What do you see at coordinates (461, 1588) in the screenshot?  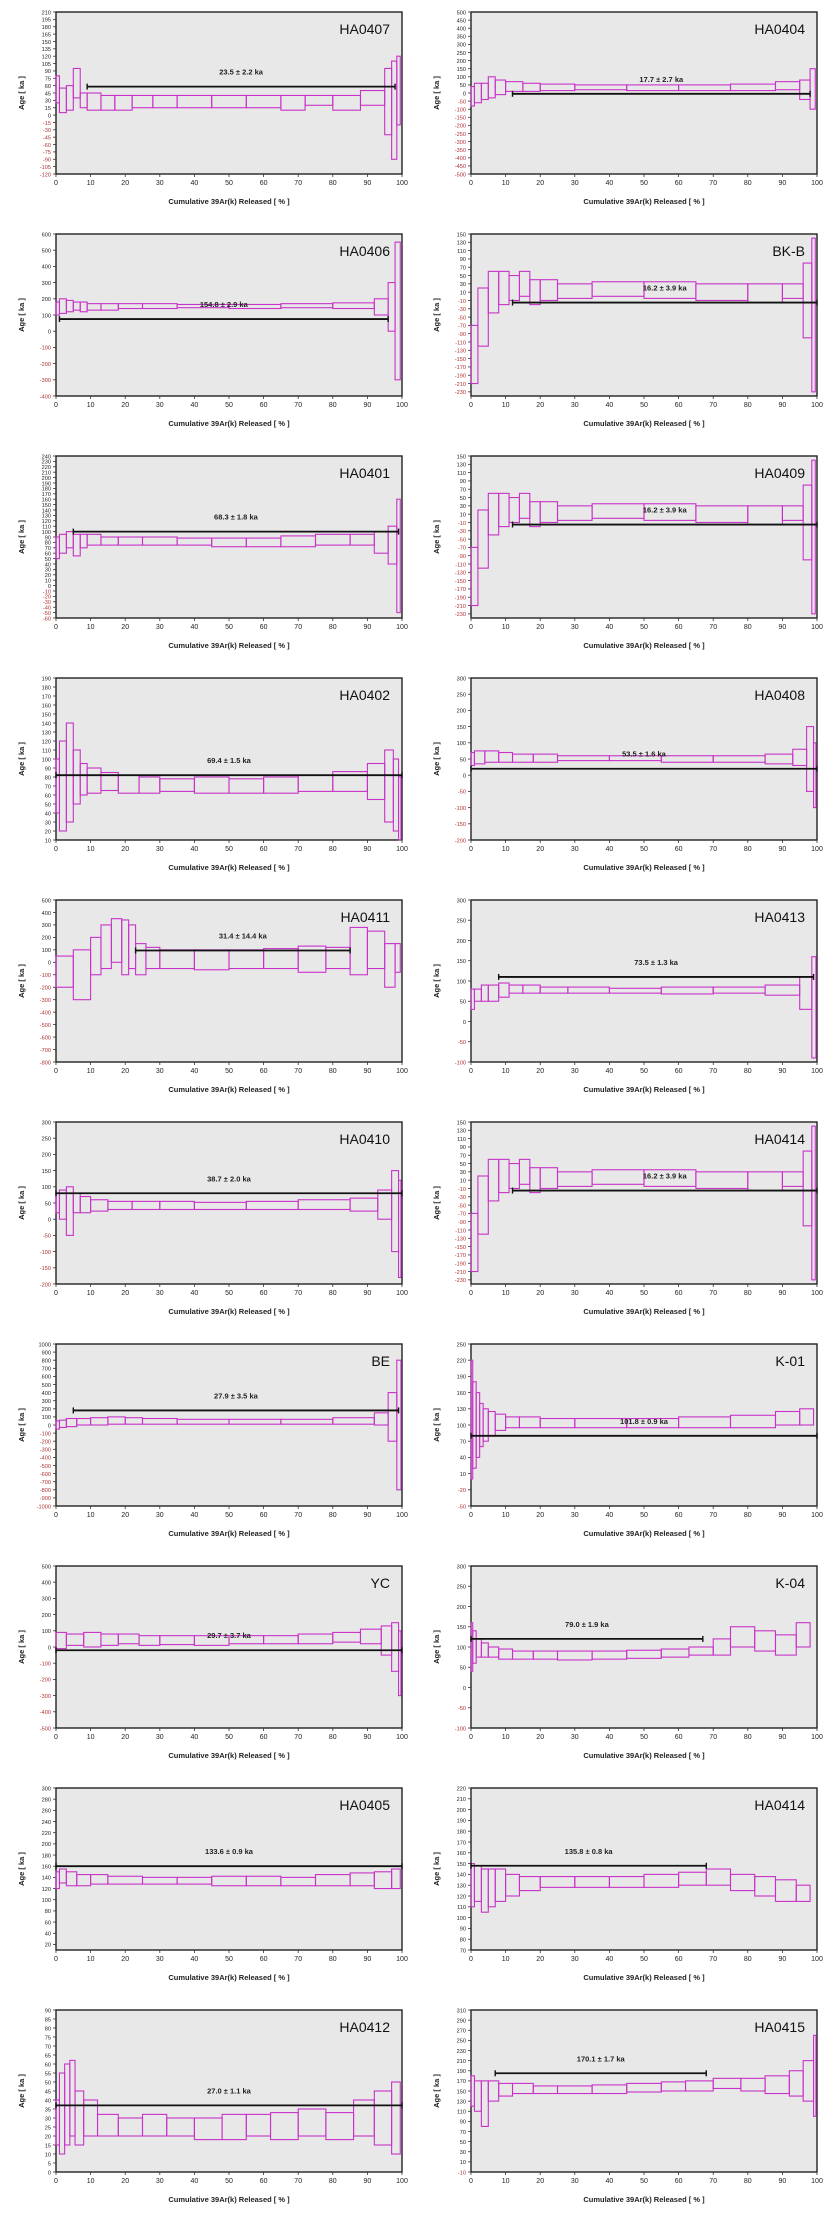 I see `y-tick-label: 250` at bounding box center [461, 1588].